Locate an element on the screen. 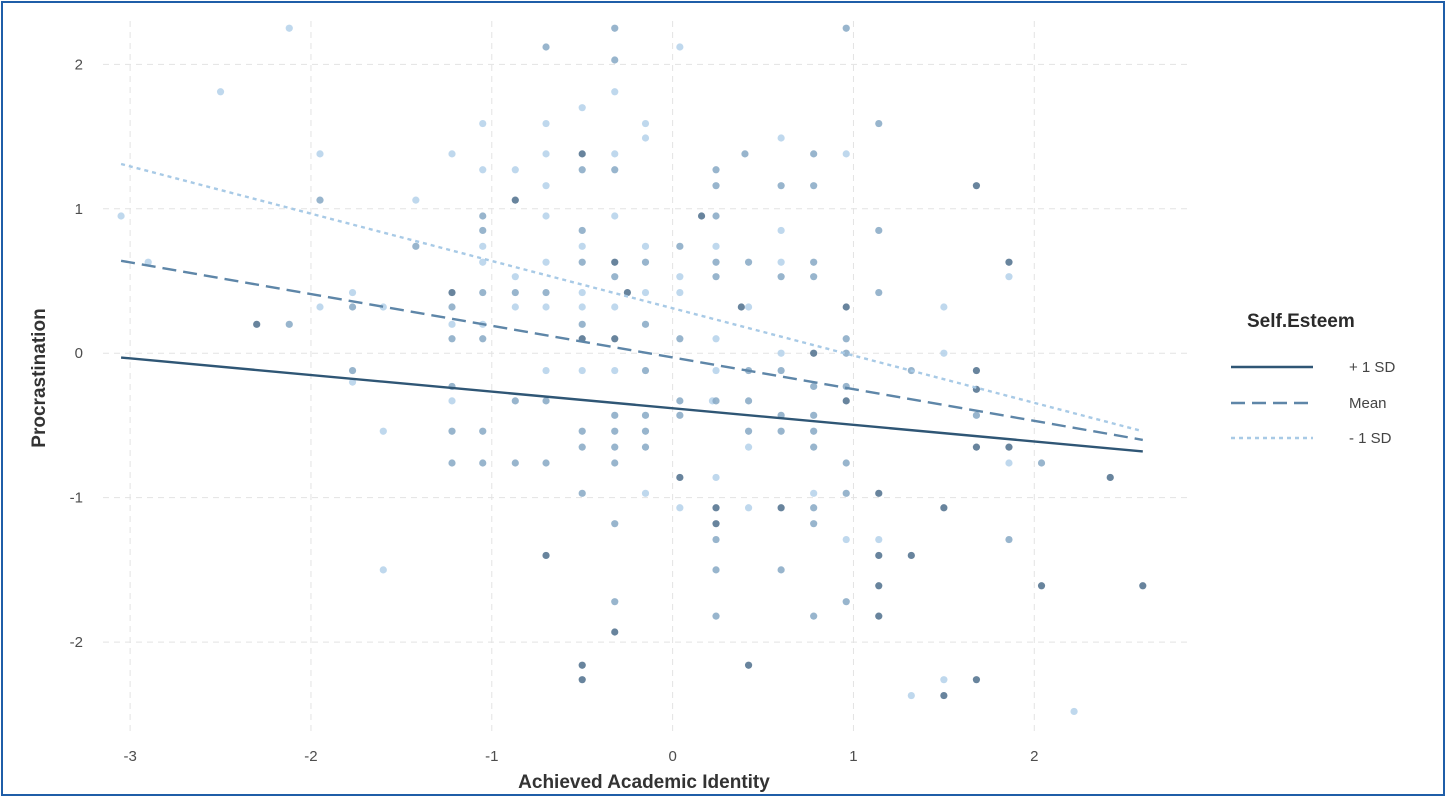  y-axis-ticks: -2 -1 0 1 2 is located at coordinates (76, 353).